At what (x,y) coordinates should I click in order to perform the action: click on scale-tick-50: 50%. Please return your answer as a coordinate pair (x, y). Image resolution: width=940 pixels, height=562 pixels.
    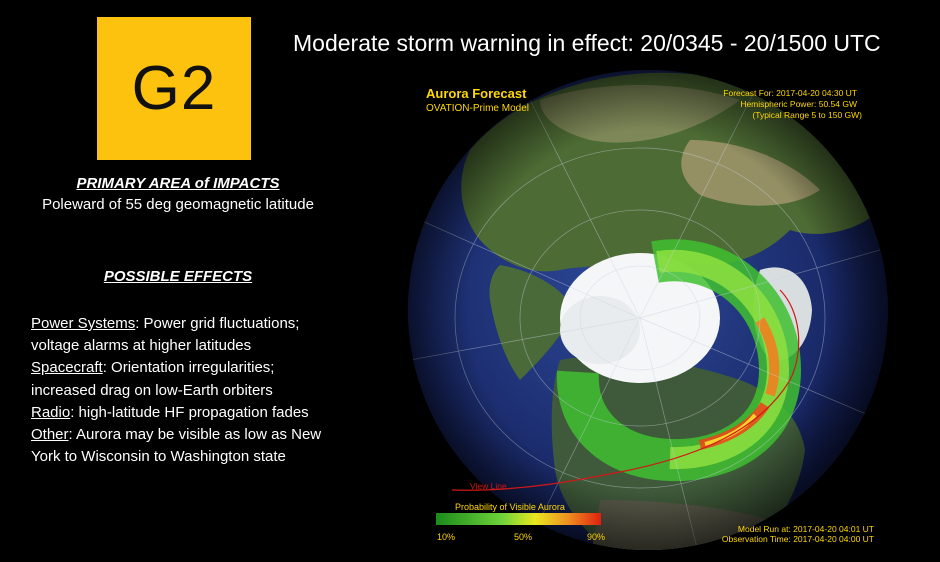
    Looking at the image, I should click on (523, 537).